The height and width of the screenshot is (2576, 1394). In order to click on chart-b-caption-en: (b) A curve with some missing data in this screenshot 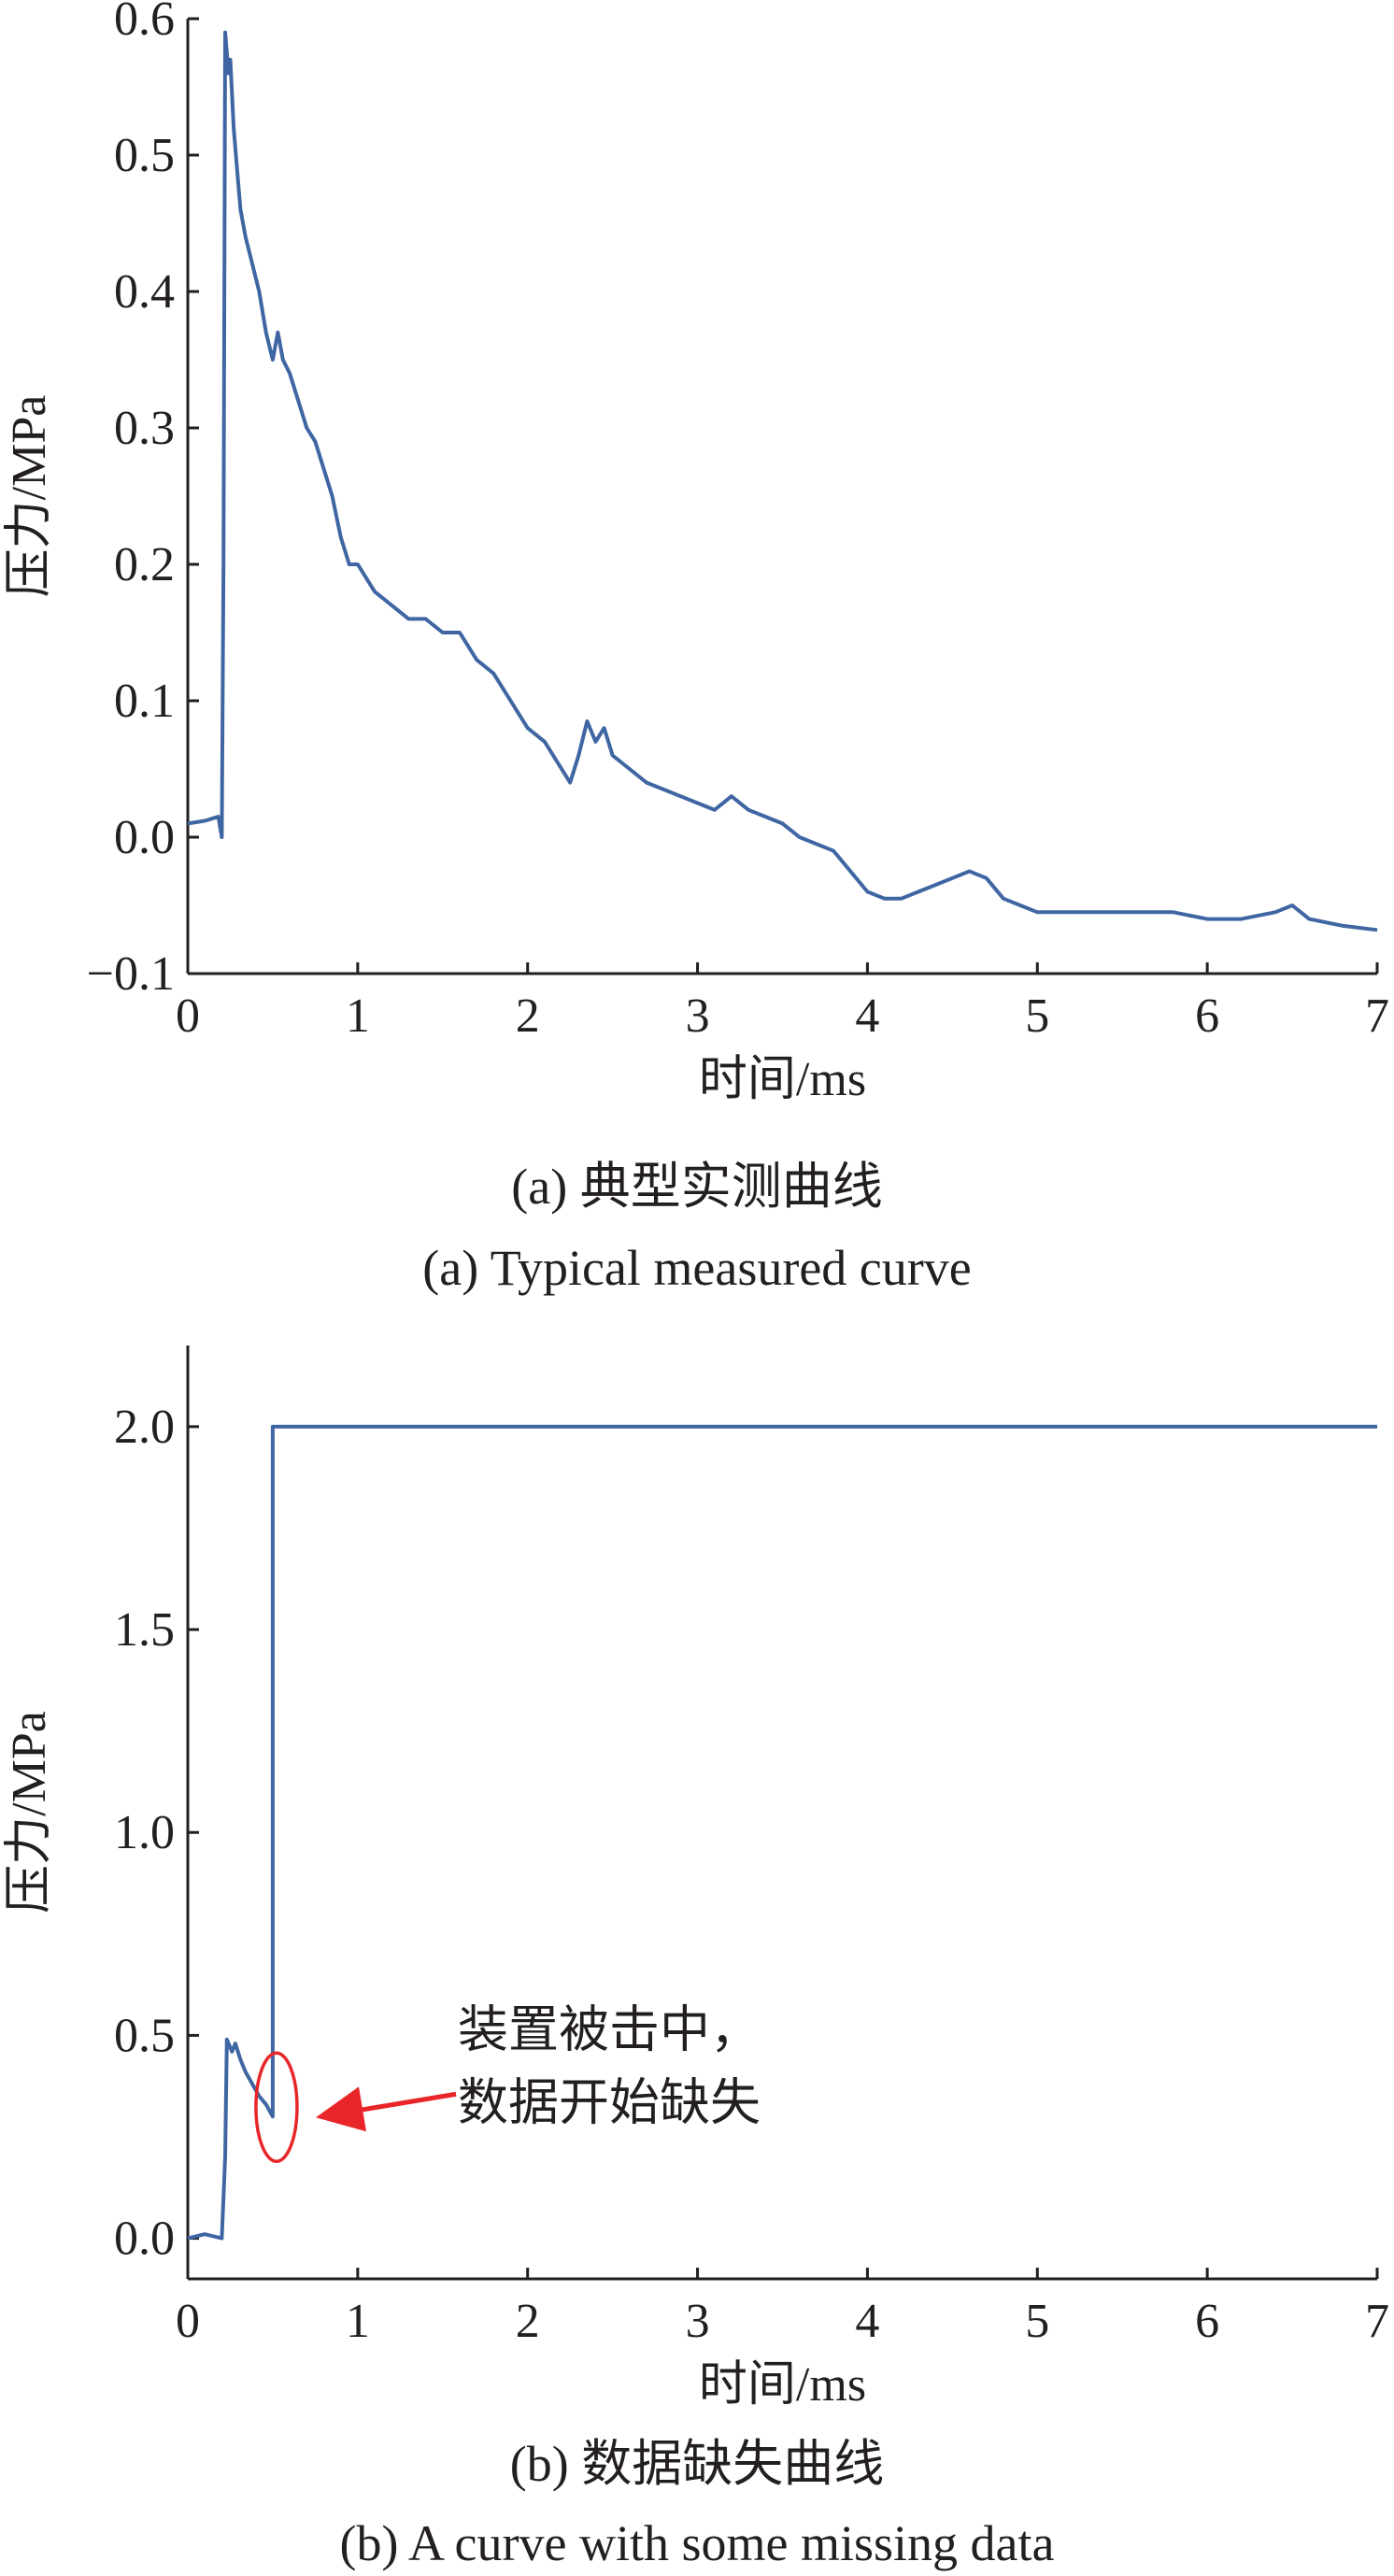, I will do `click(697, 2543)`.